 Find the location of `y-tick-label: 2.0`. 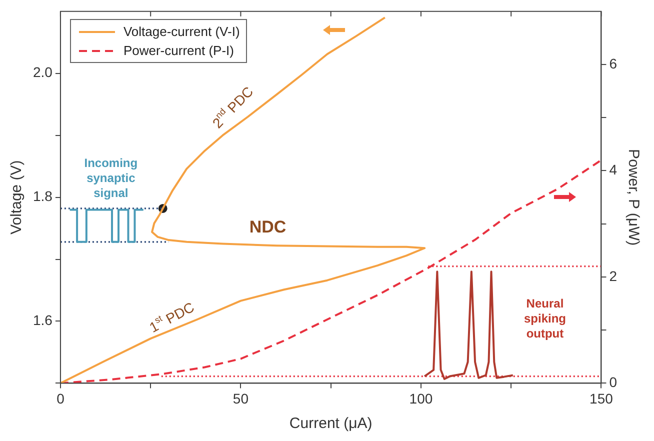

y-tick-label: 2.0 is located at coordinates (42, 72).